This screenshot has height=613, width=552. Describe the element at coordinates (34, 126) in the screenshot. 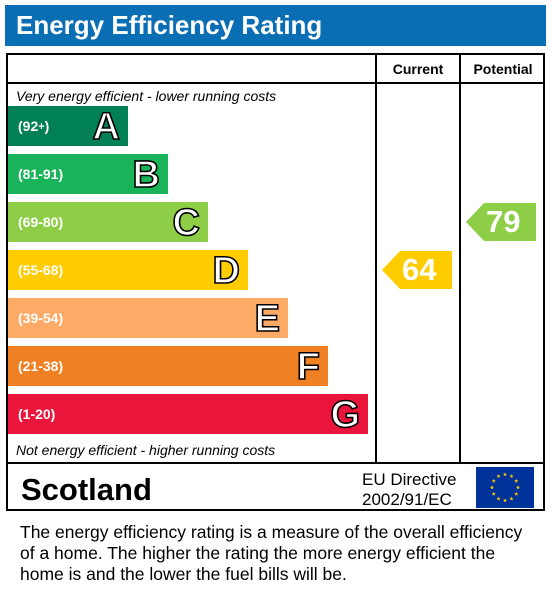

I see `band-range-label: (92+)` at that location.